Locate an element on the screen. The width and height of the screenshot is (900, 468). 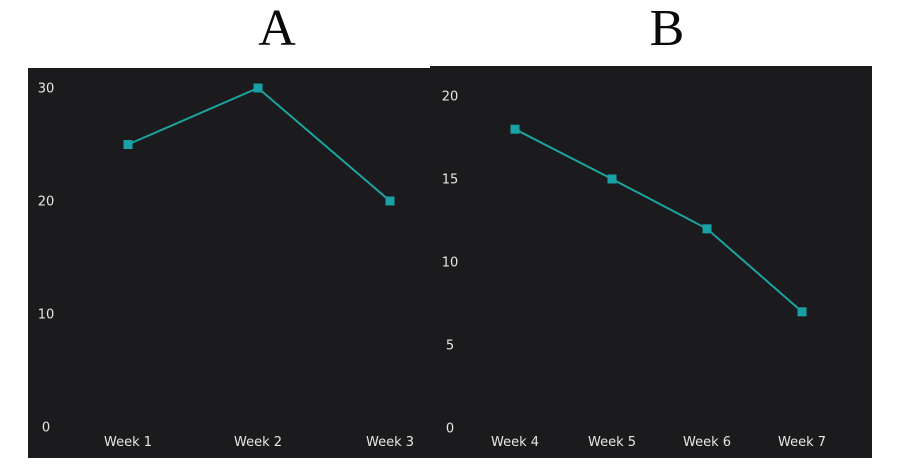
x-tick-label: Week 1 is located at coordinates (128, 442).